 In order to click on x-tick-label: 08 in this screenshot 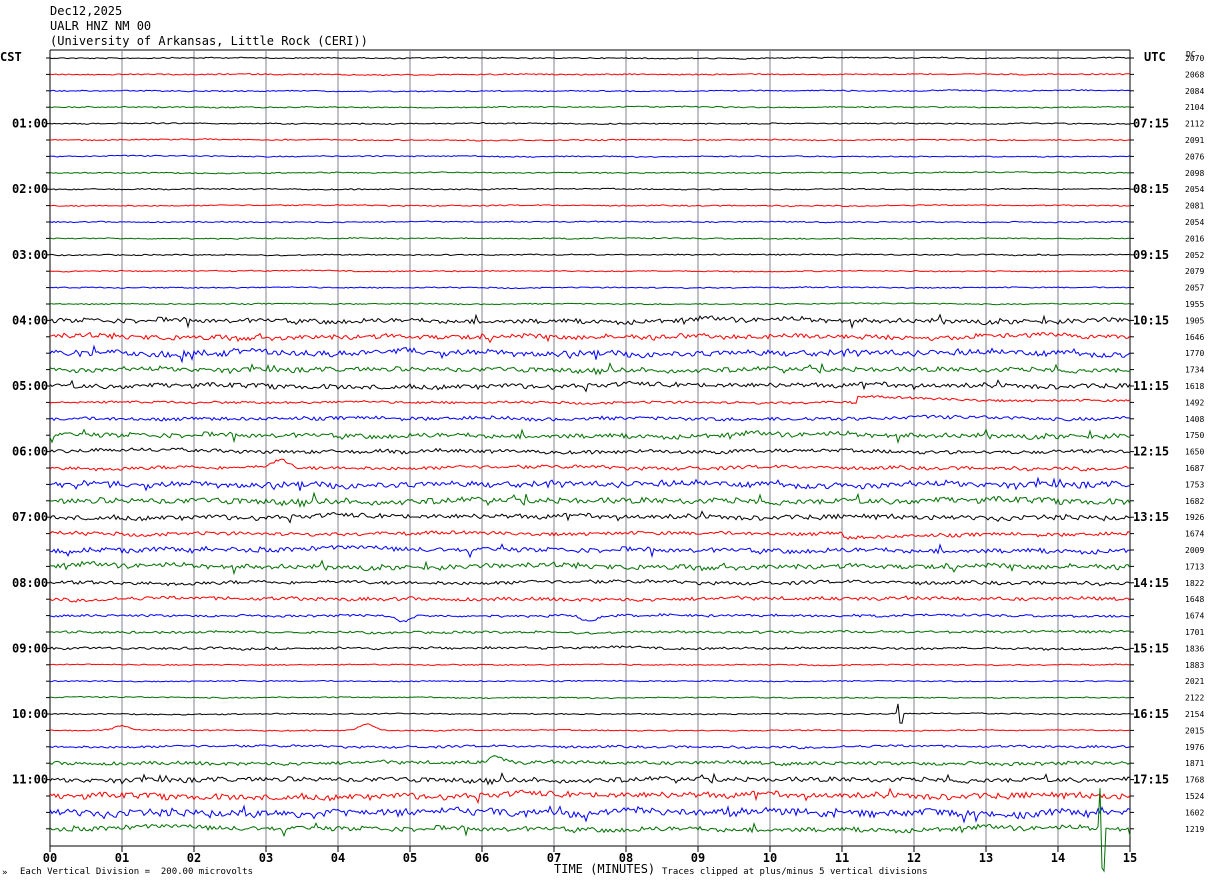, I will do `click(626, 858)`.